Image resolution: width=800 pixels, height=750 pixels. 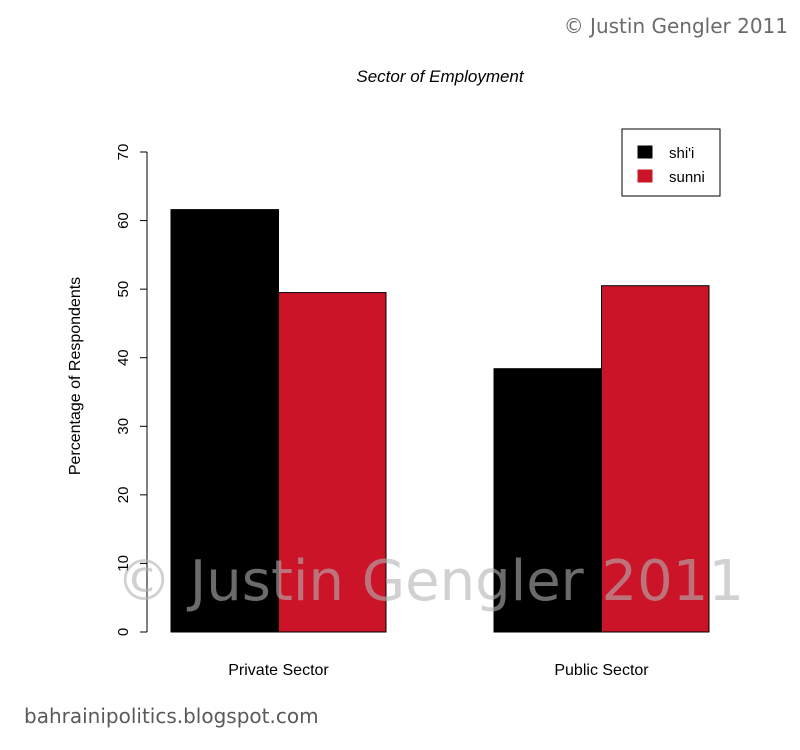 What do you see at coordinates (687, 177) in the screenshot?
I see `legend-label: sunni` at bounding box center [687, 177].